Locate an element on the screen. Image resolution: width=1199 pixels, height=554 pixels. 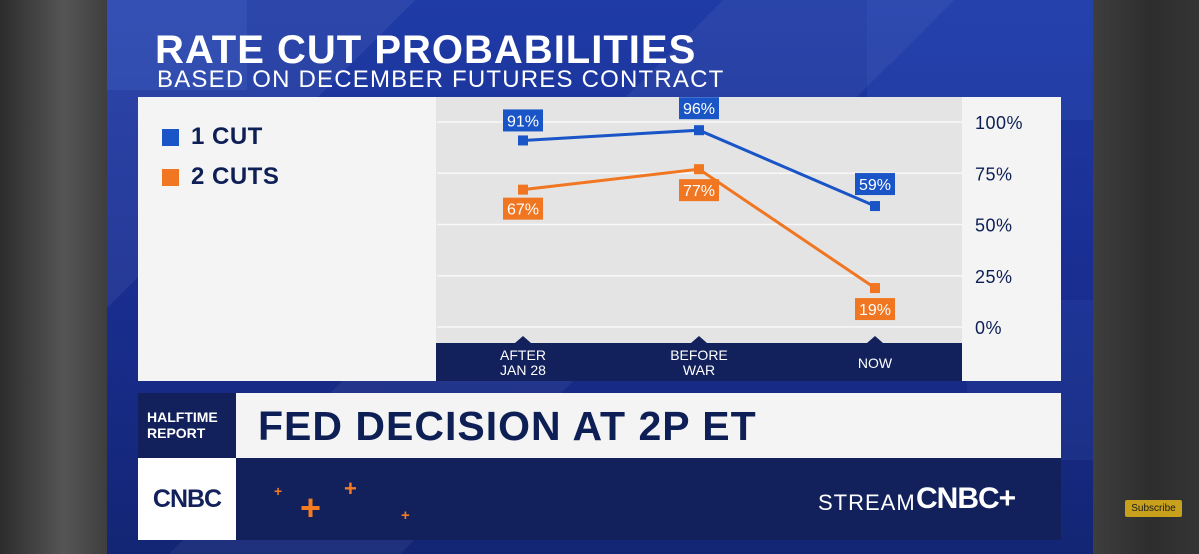
legend-item-1-cut: 1 CUT is located at coordinates (212, 137).